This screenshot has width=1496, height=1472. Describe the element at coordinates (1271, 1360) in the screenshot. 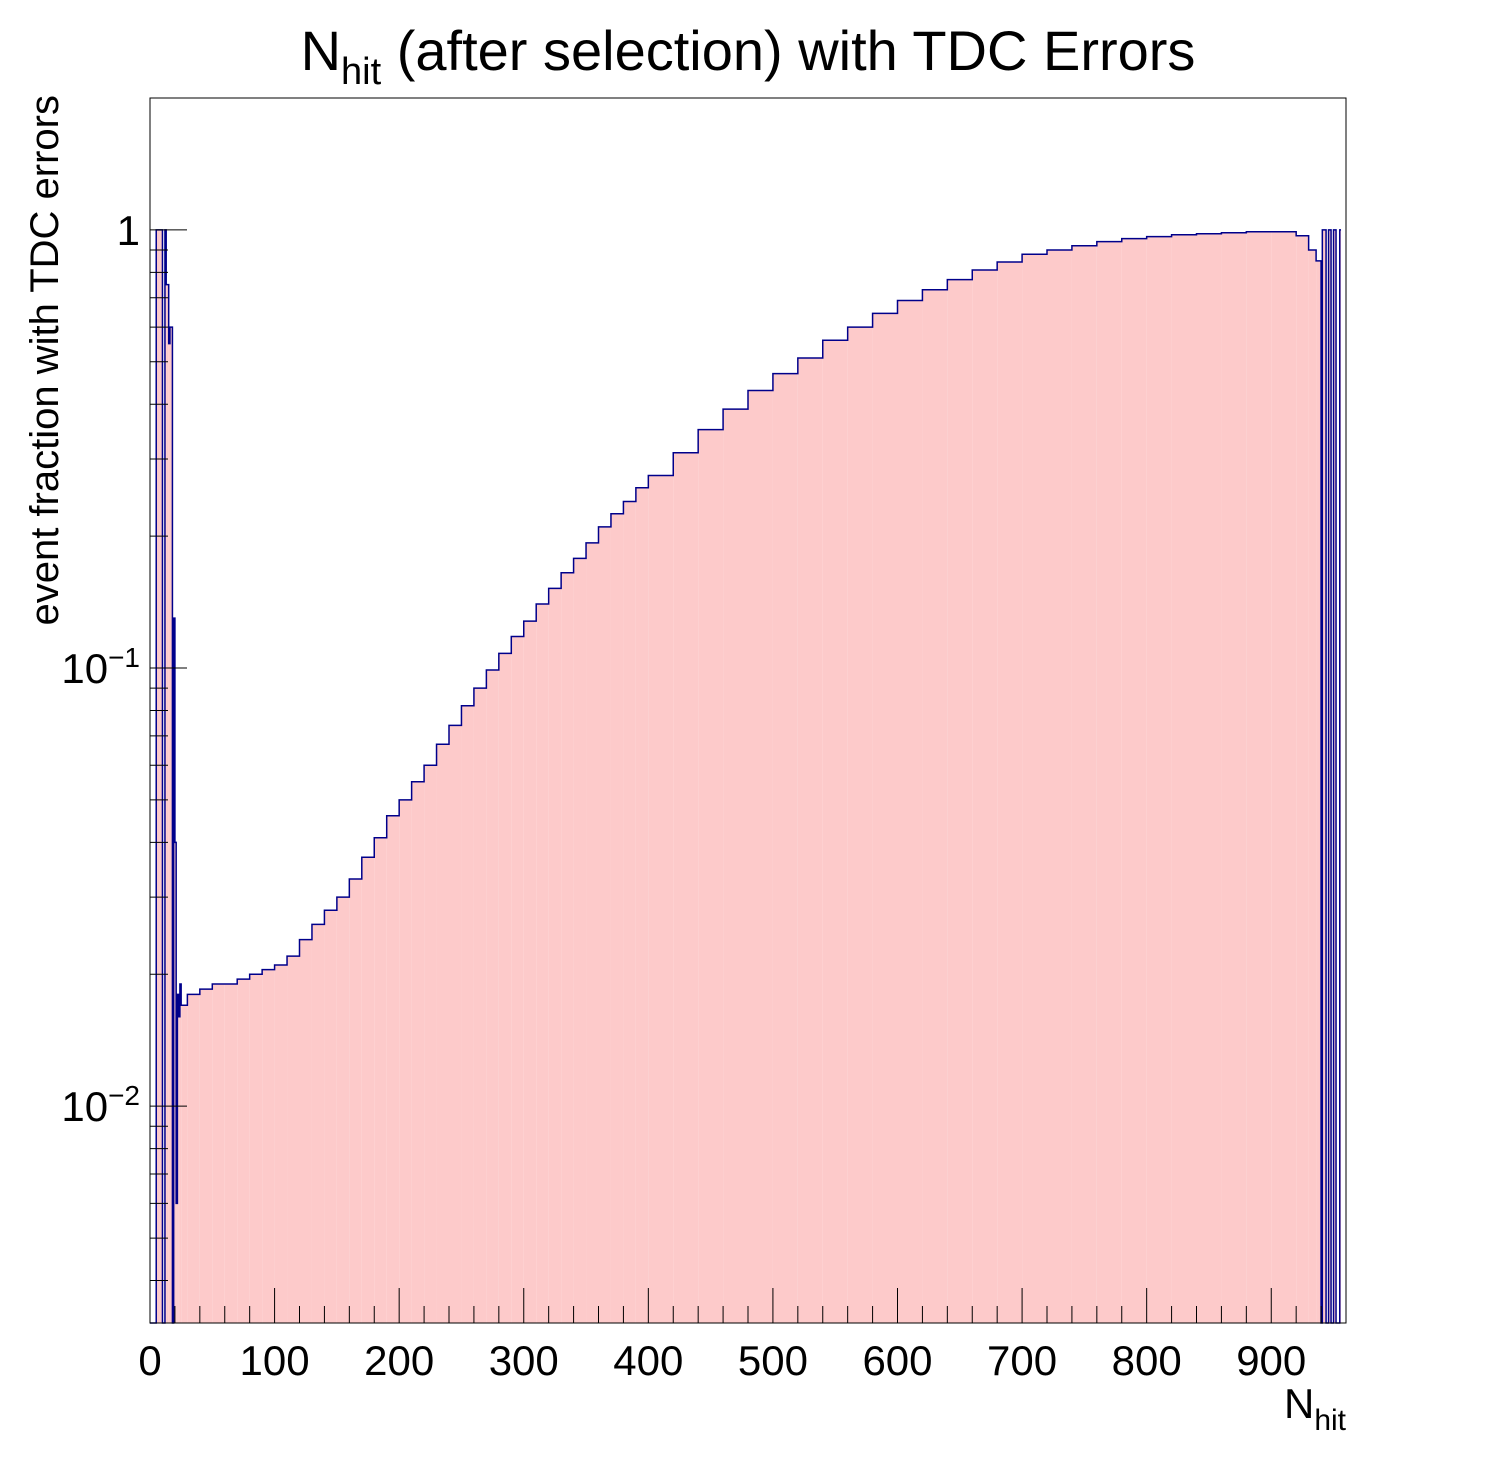

I see `x-tick-label: 900` at that location.